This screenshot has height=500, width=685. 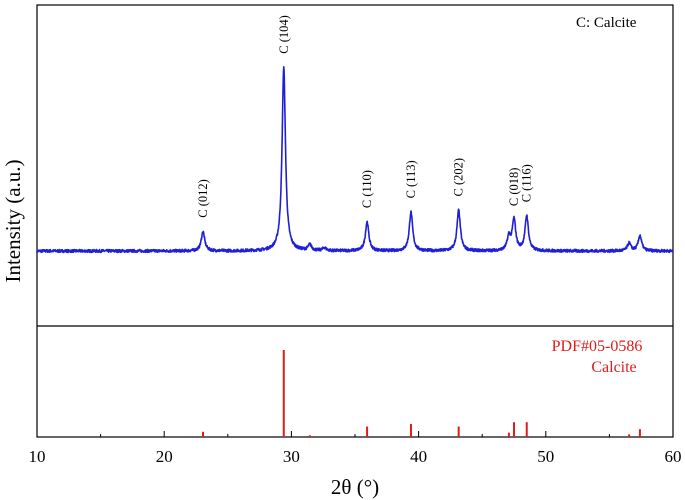 What do you see at coordinates (545, 456) in the screenshot?
I see `x-tick-label: 50` at bounding box center [545, 456].